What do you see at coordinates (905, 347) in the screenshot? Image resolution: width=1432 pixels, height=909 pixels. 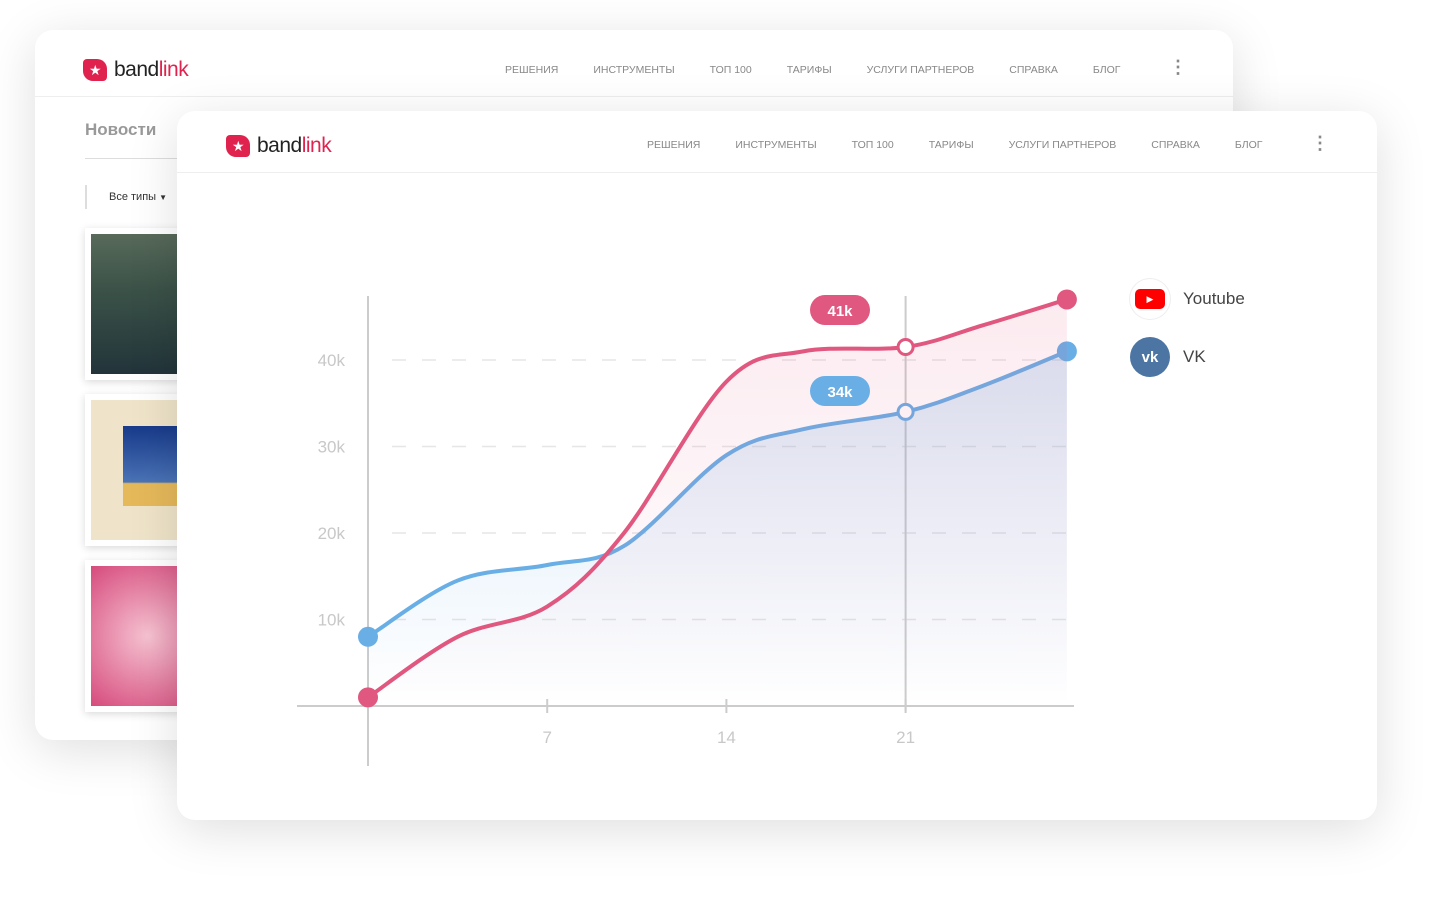 I see `highlight-point` at bounding box center [905, 347].